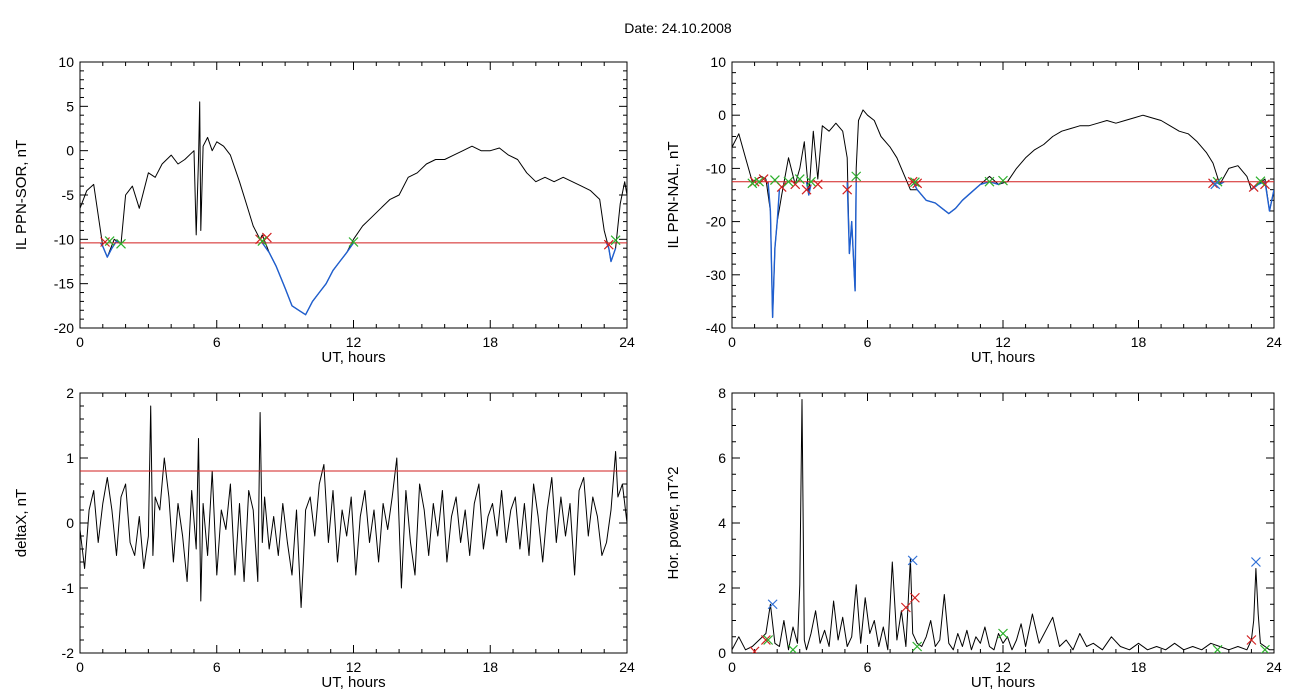 This screenshot has height=700, width=1300. I want to click on y-tick-label: -1, so click(68, 588).